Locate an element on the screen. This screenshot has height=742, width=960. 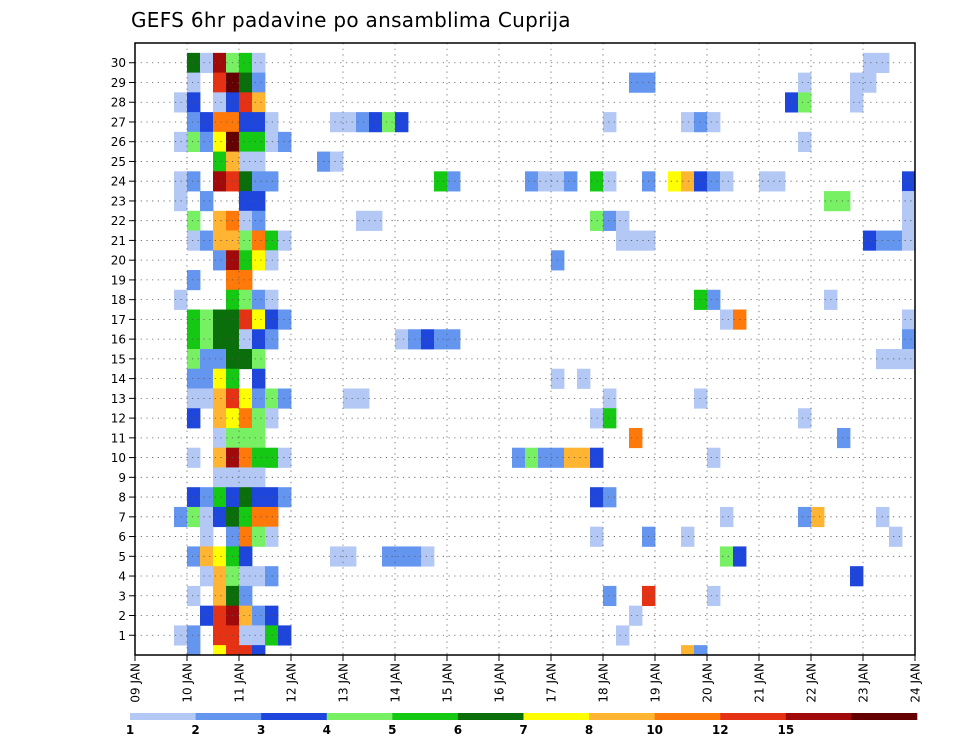
colorbar-label: 1 is located at coordinates (130, 730).